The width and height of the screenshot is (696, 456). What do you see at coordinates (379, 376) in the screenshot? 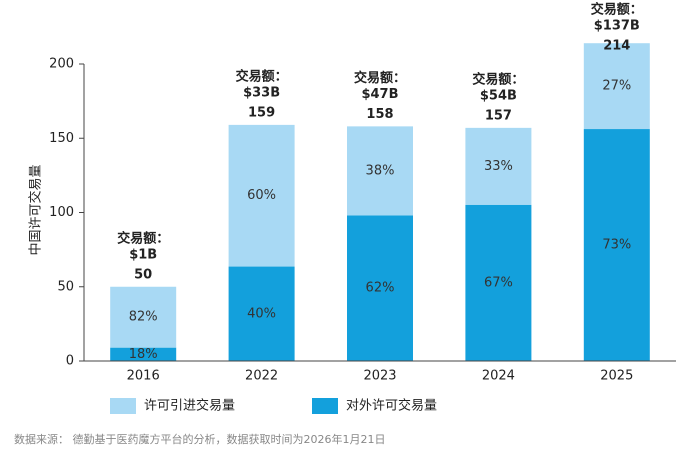
I see `x-tick-label: 2023` at bounding box center [379, 376].